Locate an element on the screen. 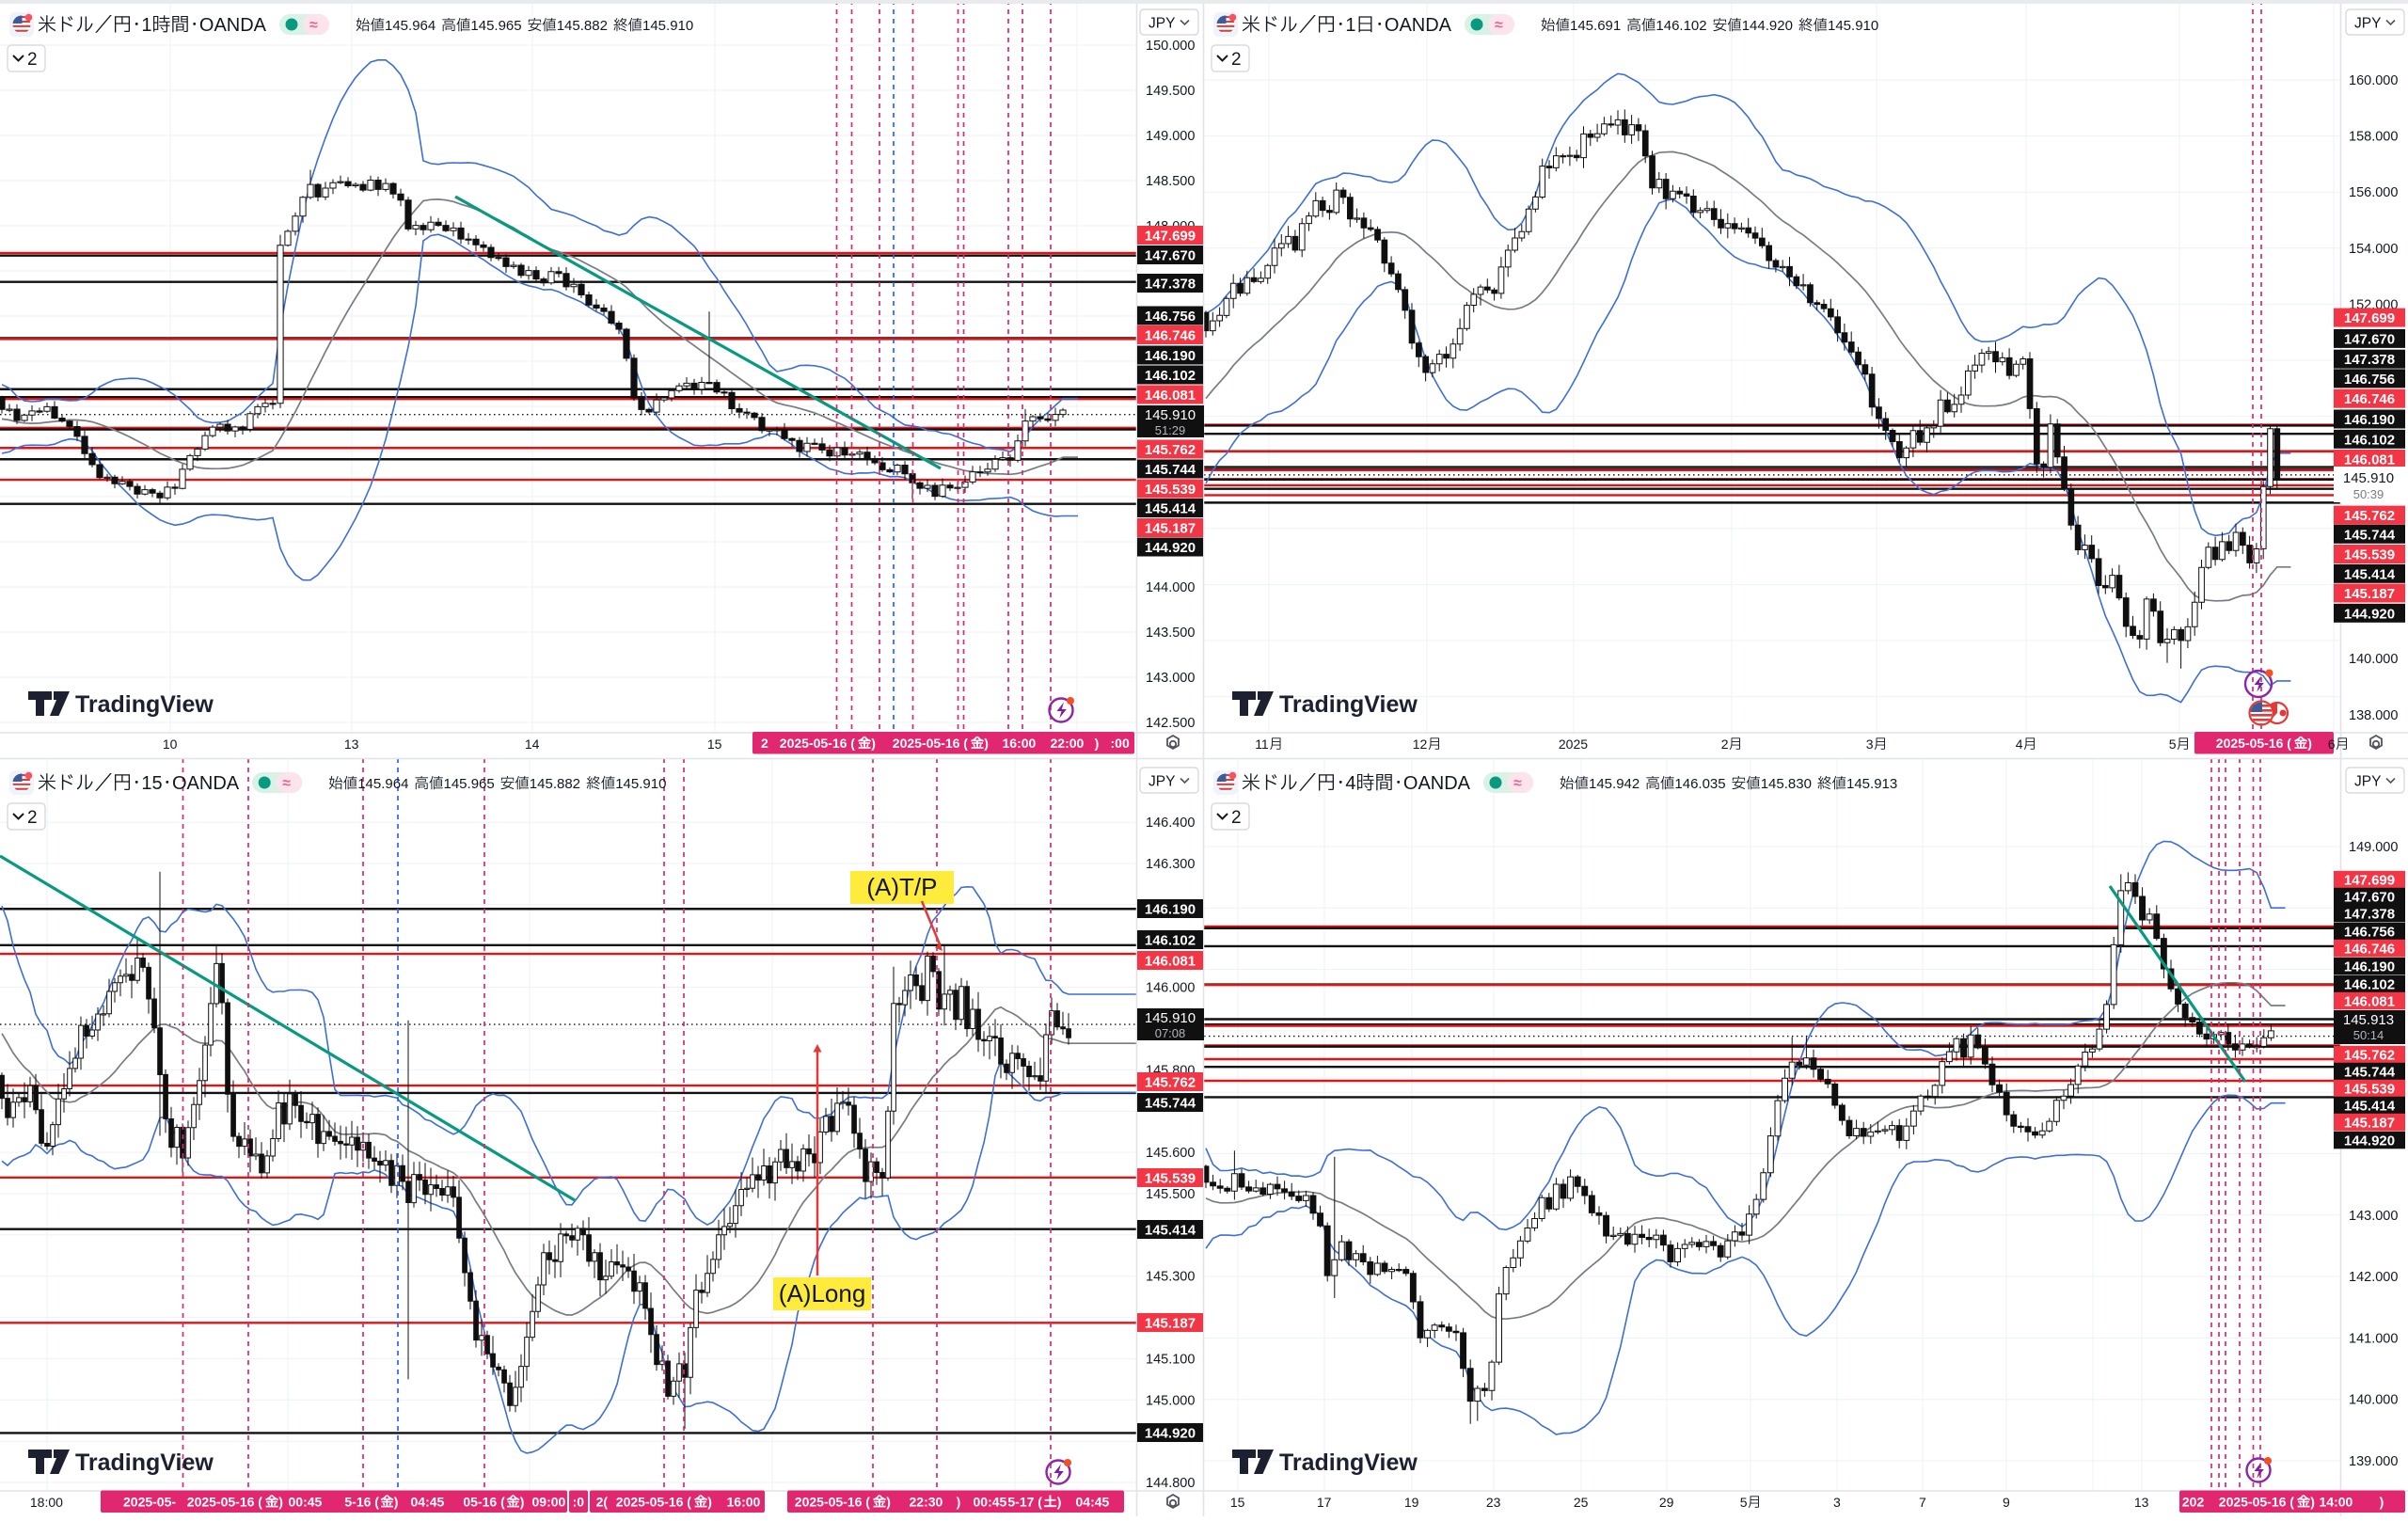 The width and height of the screenshot is (2408, 1521). svg-text: 145.913 is located at coordinates (2368, 1020).